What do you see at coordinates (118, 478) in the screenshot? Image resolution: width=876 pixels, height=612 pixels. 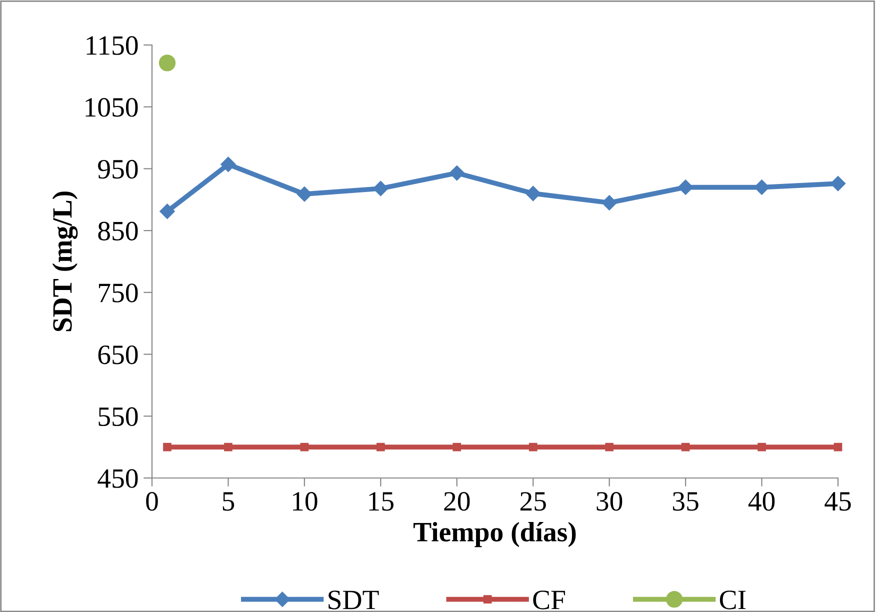 I see `y-tick-label: 450` at bounding box center [118, 478].